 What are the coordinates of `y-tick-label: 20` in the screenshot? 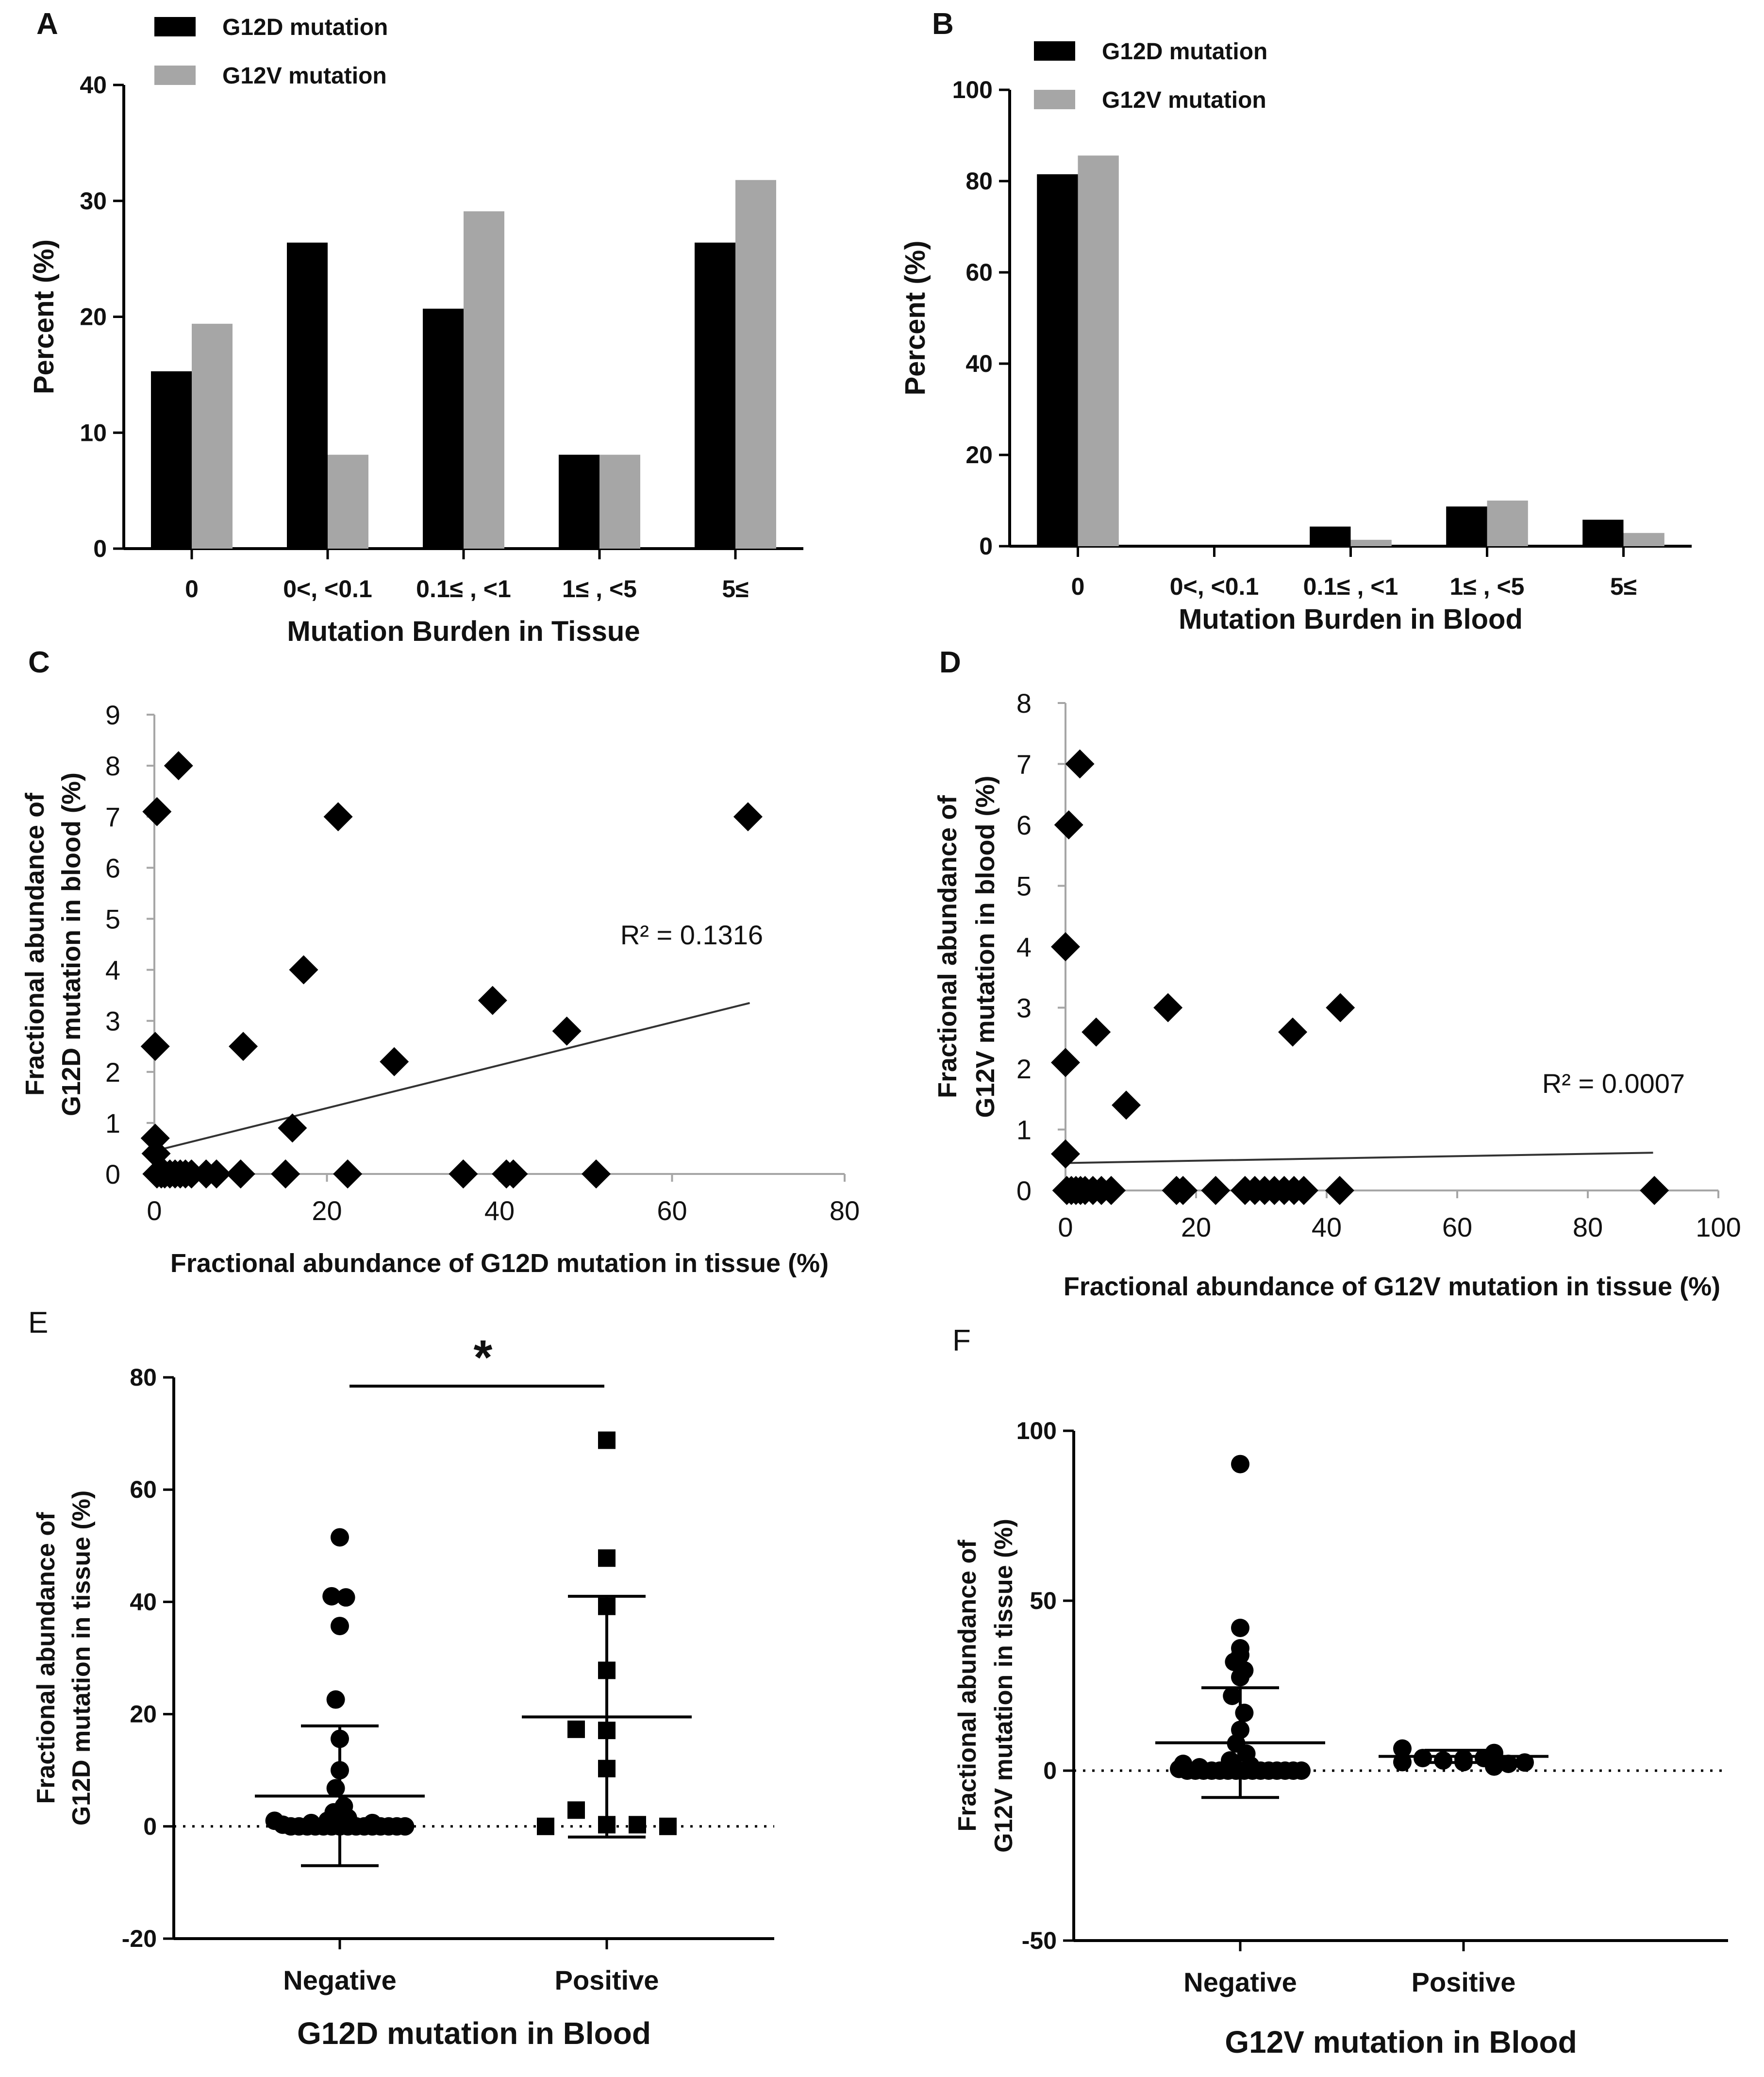 It's located at (979, 455).